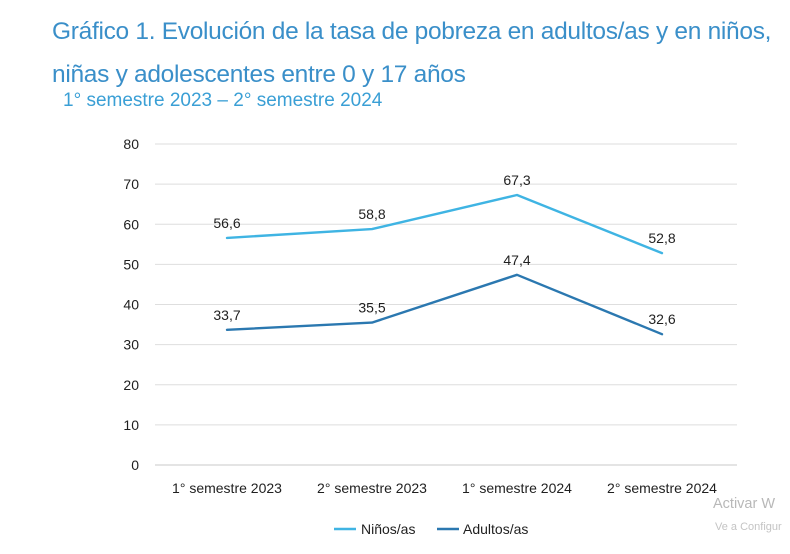 The image size is (790, 554). Describe the element at coordinates (444, 224) in the screenshot. I see `series-line-ninos-as` at that location.